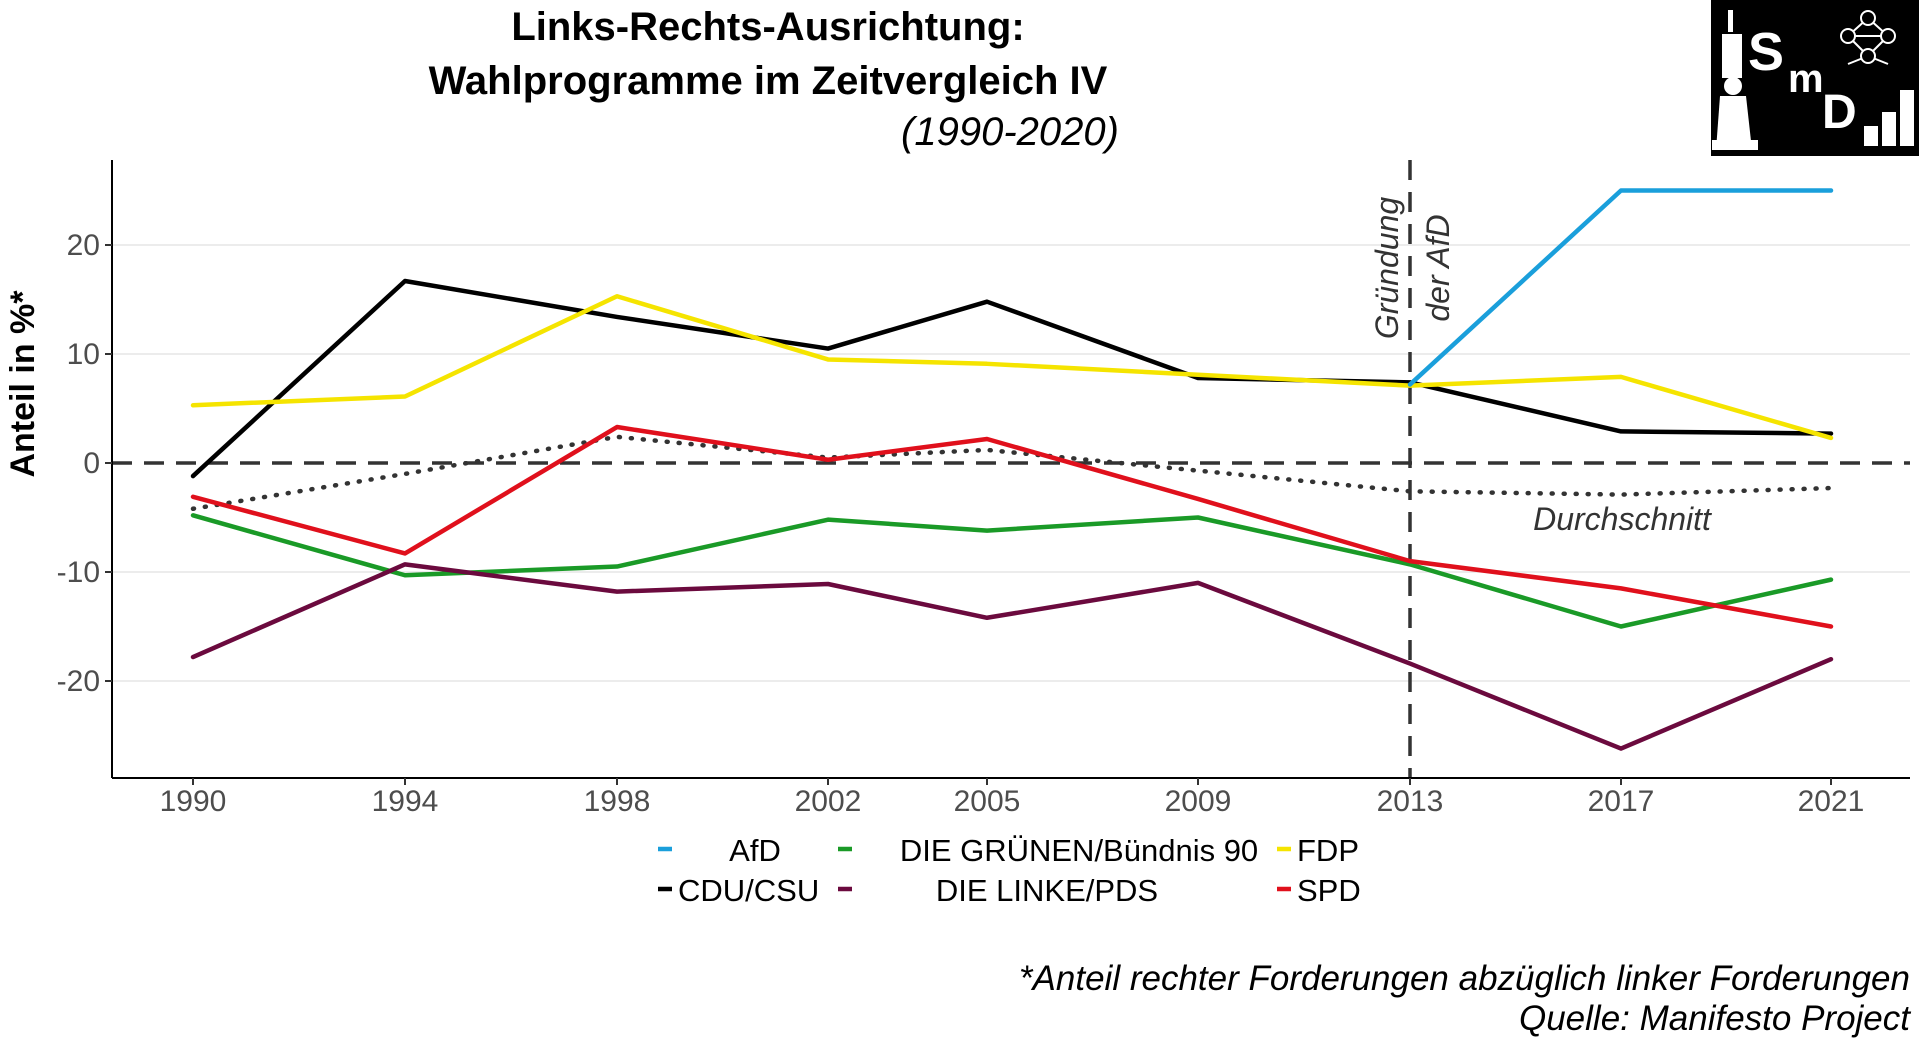  What do you see at coordinates (1715, 1018) in the screenshot?
I see `caption-line-2: Quelle: Manifesto Project` at bounding box center [1715, 1018].